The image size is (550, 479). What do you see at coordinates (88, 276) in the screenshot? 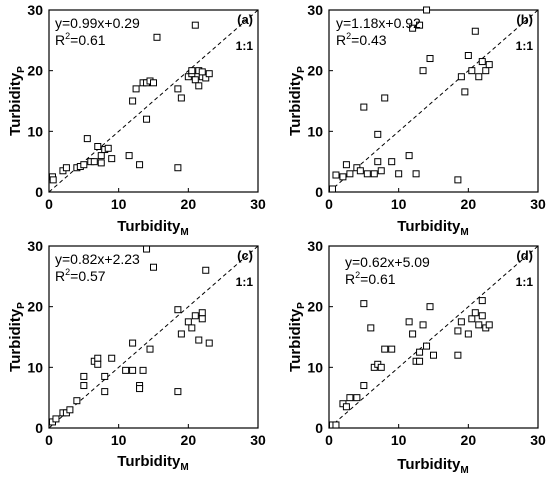
I see `r-squared-value: =0.57` at bounding box center [88, 276].